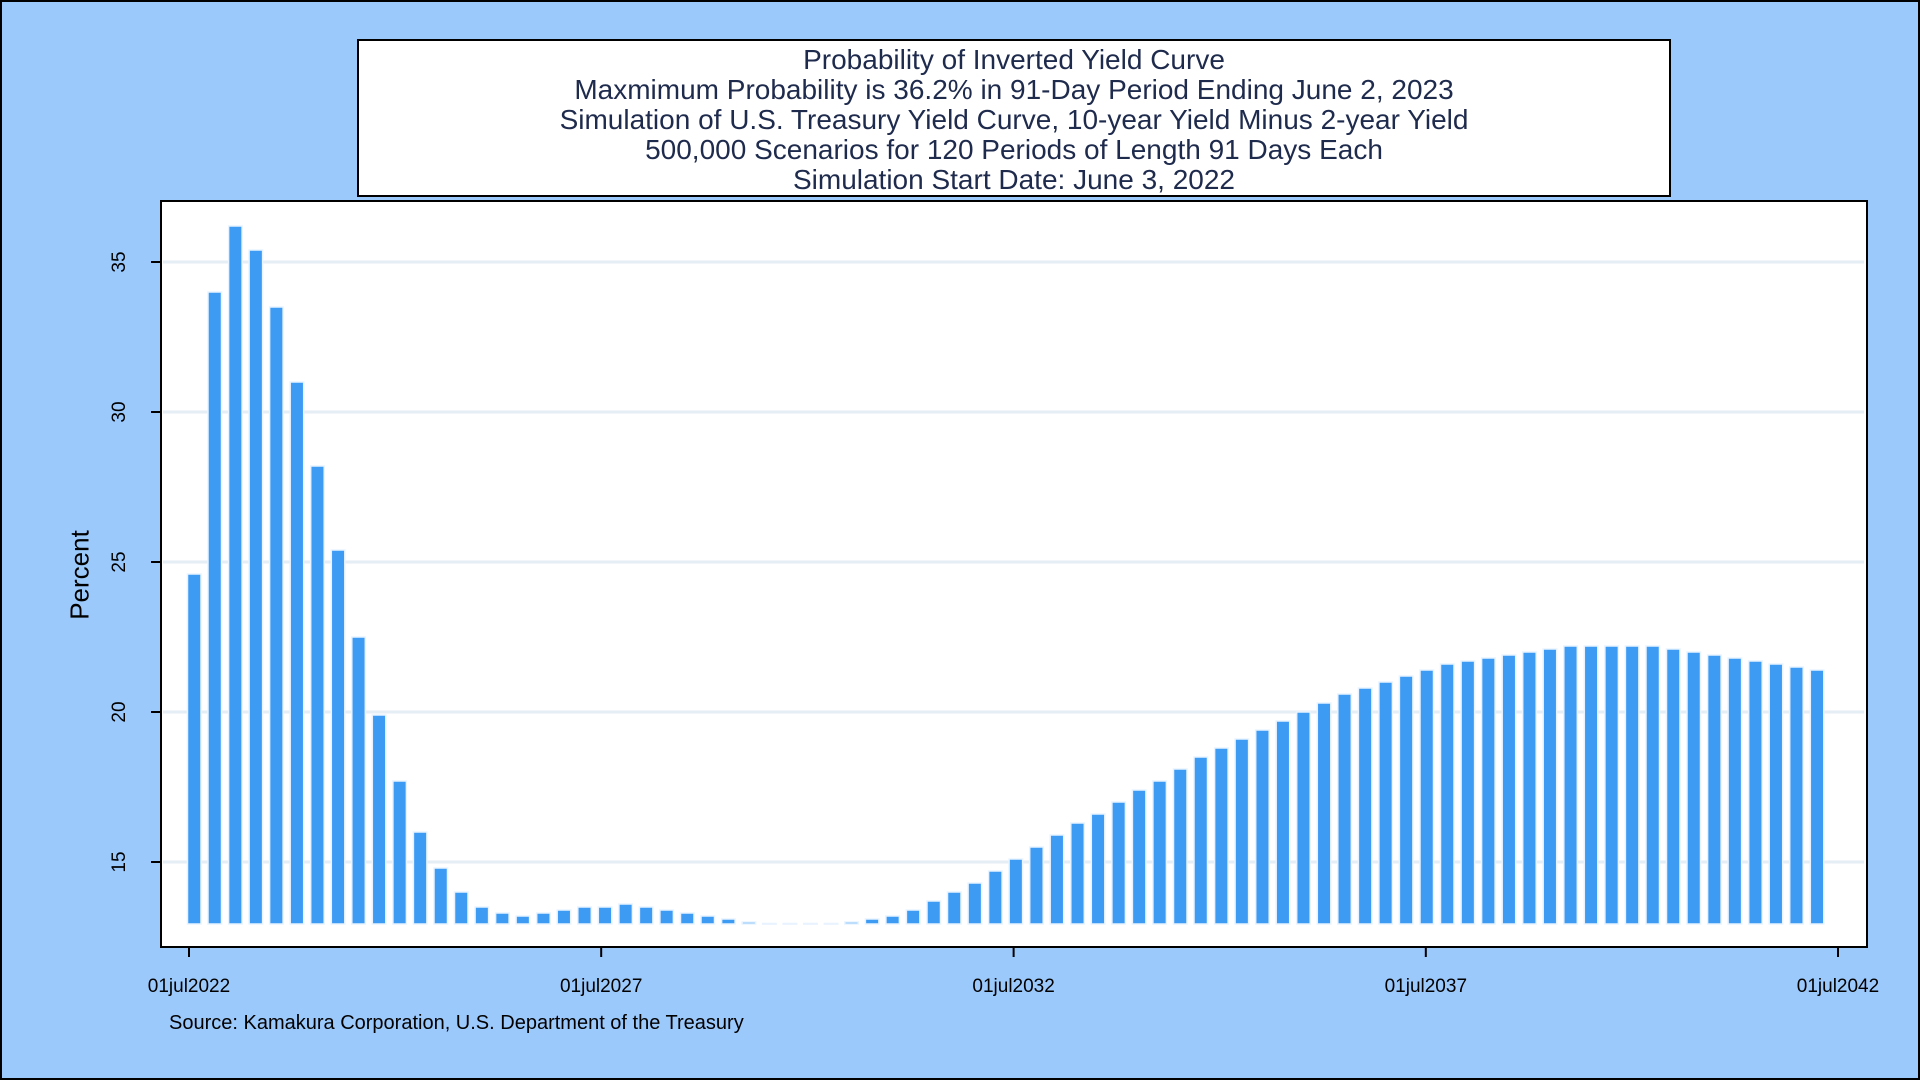 The width and height of the screenshot is (1920, 1080). Describe the element at coordinates (189, 986) in the screenshot. I see `x-tick-label: 01jul2022` at that location.